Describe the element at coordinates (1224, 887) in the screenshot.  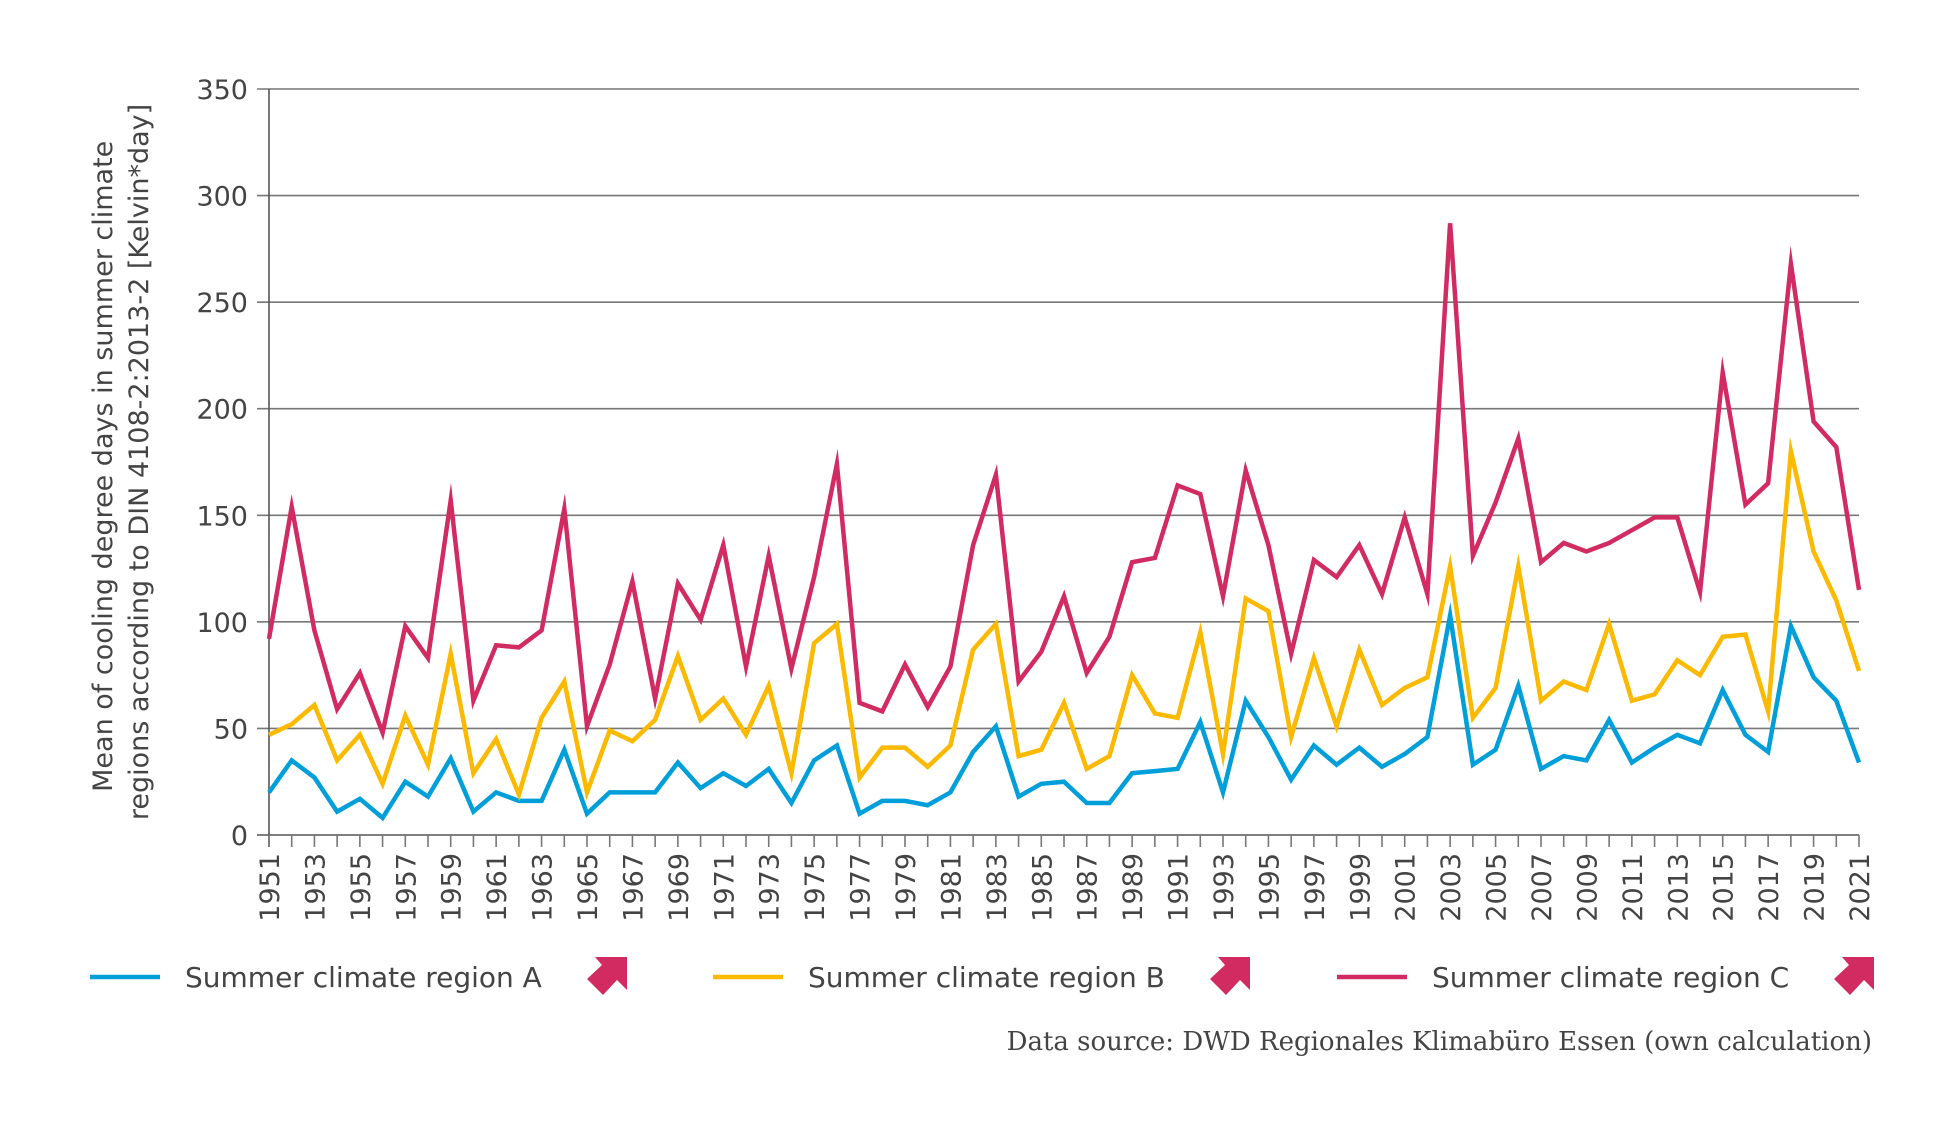
I see `x-tick-label: 1993` at that location.